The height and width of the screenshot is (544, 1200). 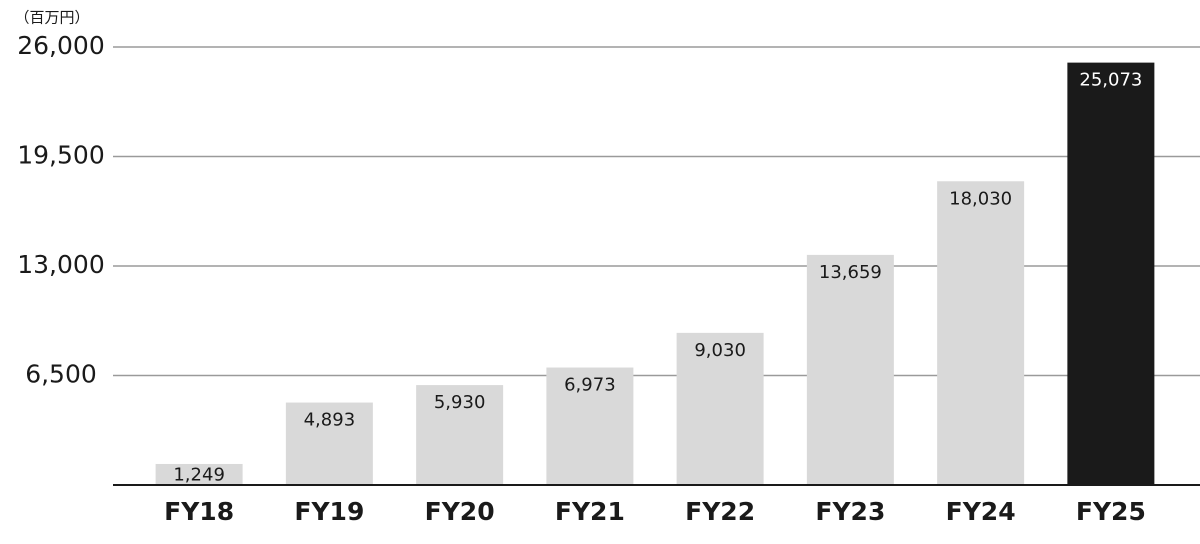 I want to click on x-tick-label: FY21, so click(x=590, y=511).